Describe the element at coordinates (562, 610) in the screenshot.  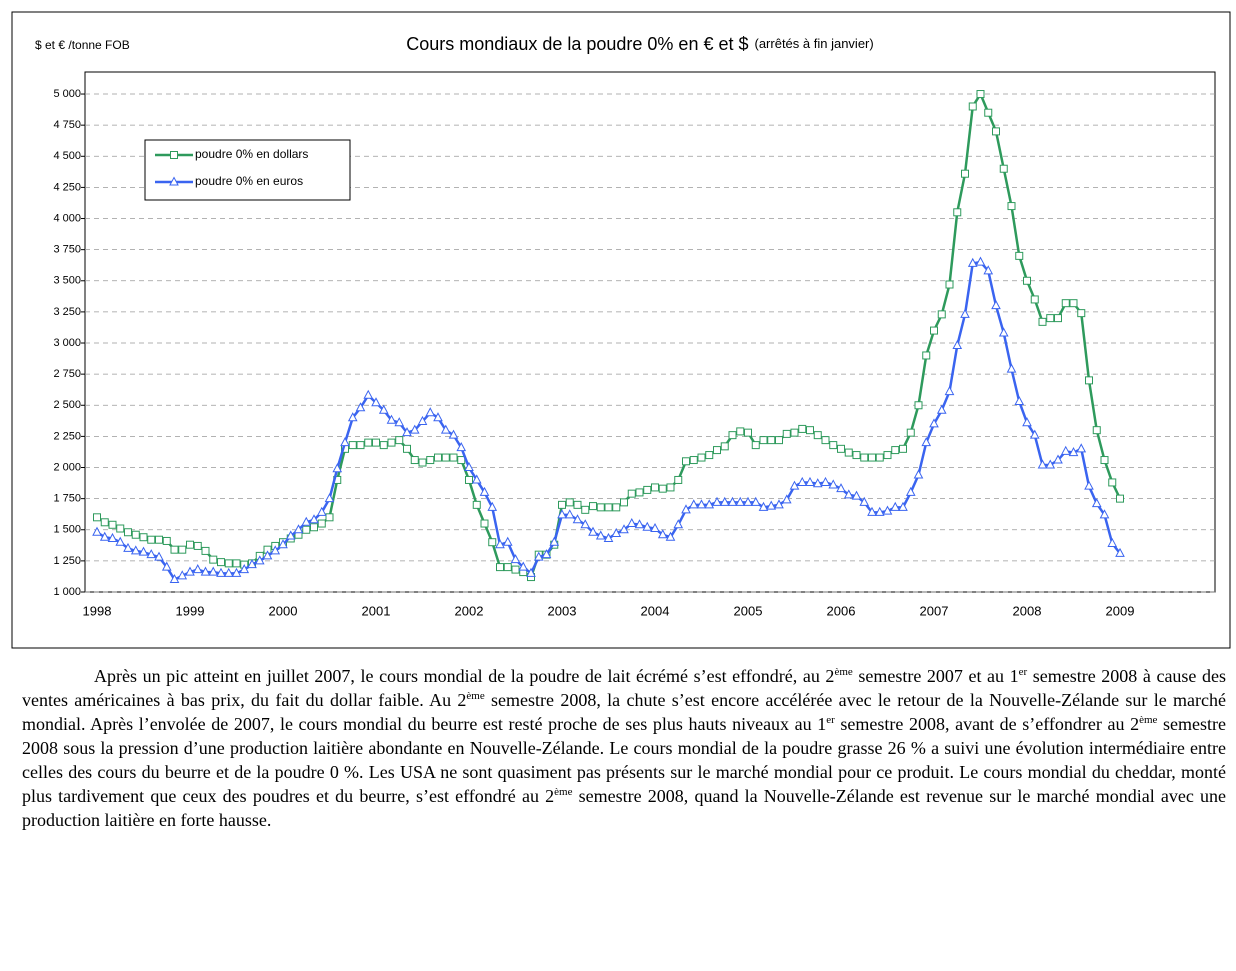
I see `x-tick-label: 2003` at that location.